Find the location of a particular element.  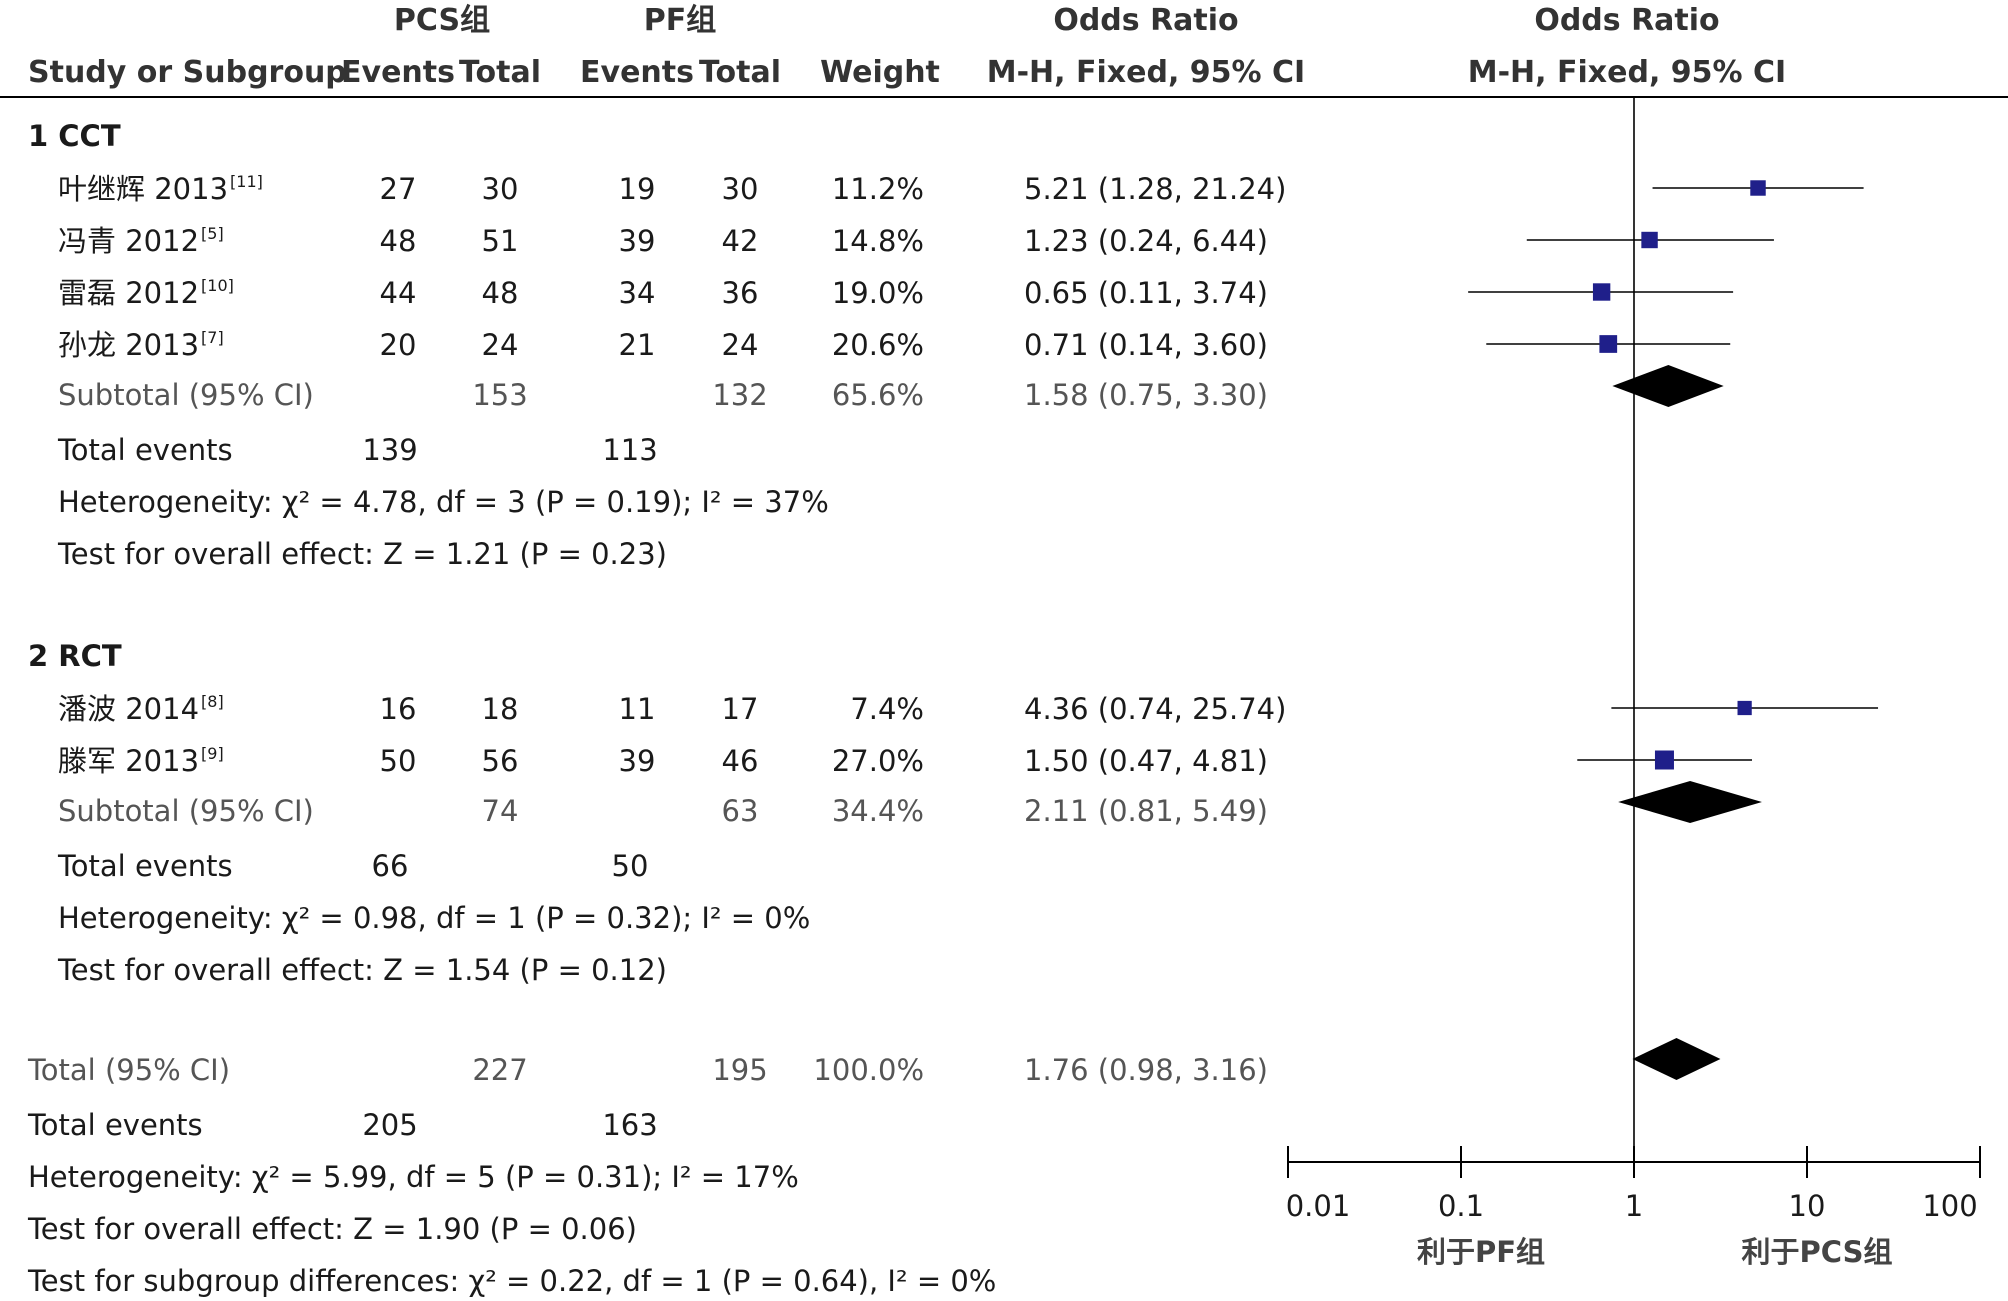

cell-t2: 46 is located at coordinates (740, 761).